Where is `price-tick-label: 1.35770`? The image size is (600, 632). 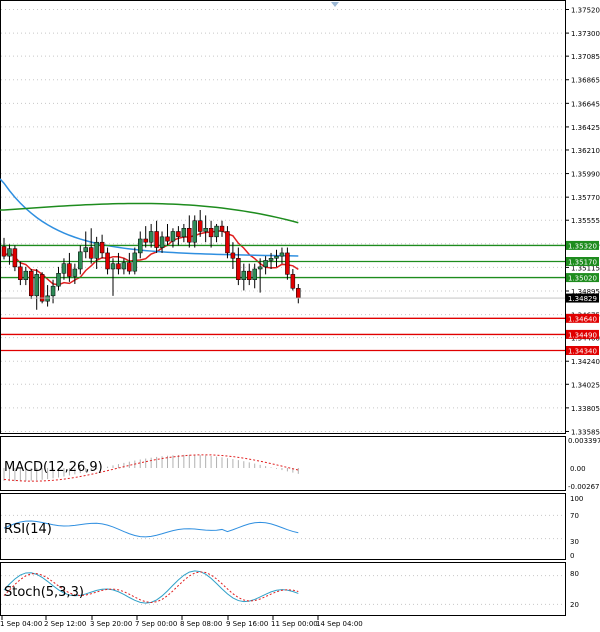
price-tick-label: 1.35770 is located at coordinates (585, 198).